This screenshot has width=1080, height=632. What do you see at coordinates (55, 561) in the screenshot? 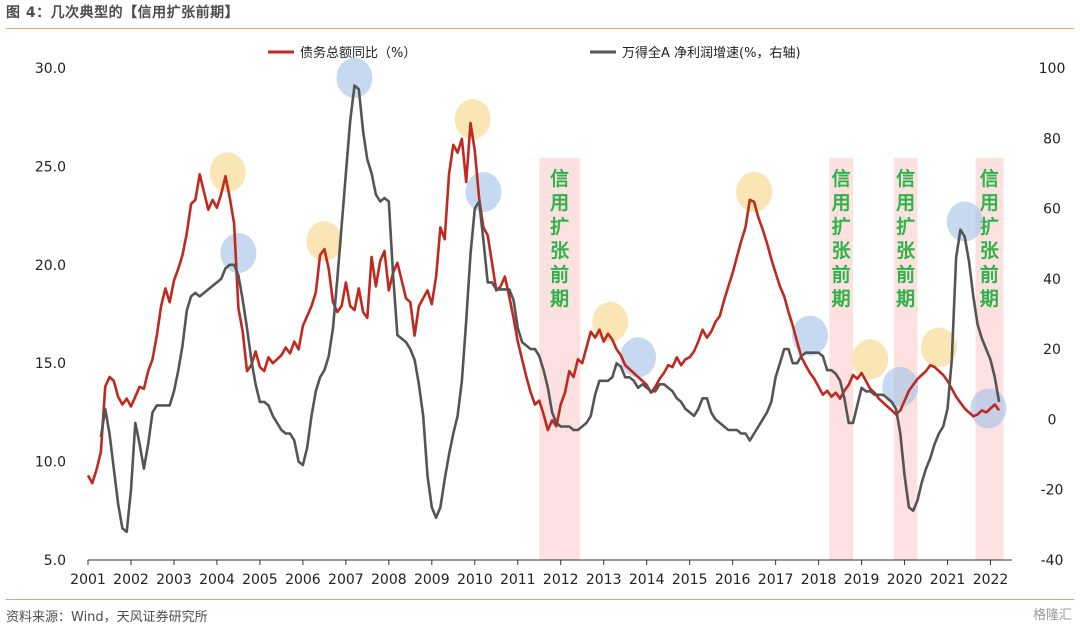
I see `y-left-tick-label: 5.0` at bounding box center [55, 561].